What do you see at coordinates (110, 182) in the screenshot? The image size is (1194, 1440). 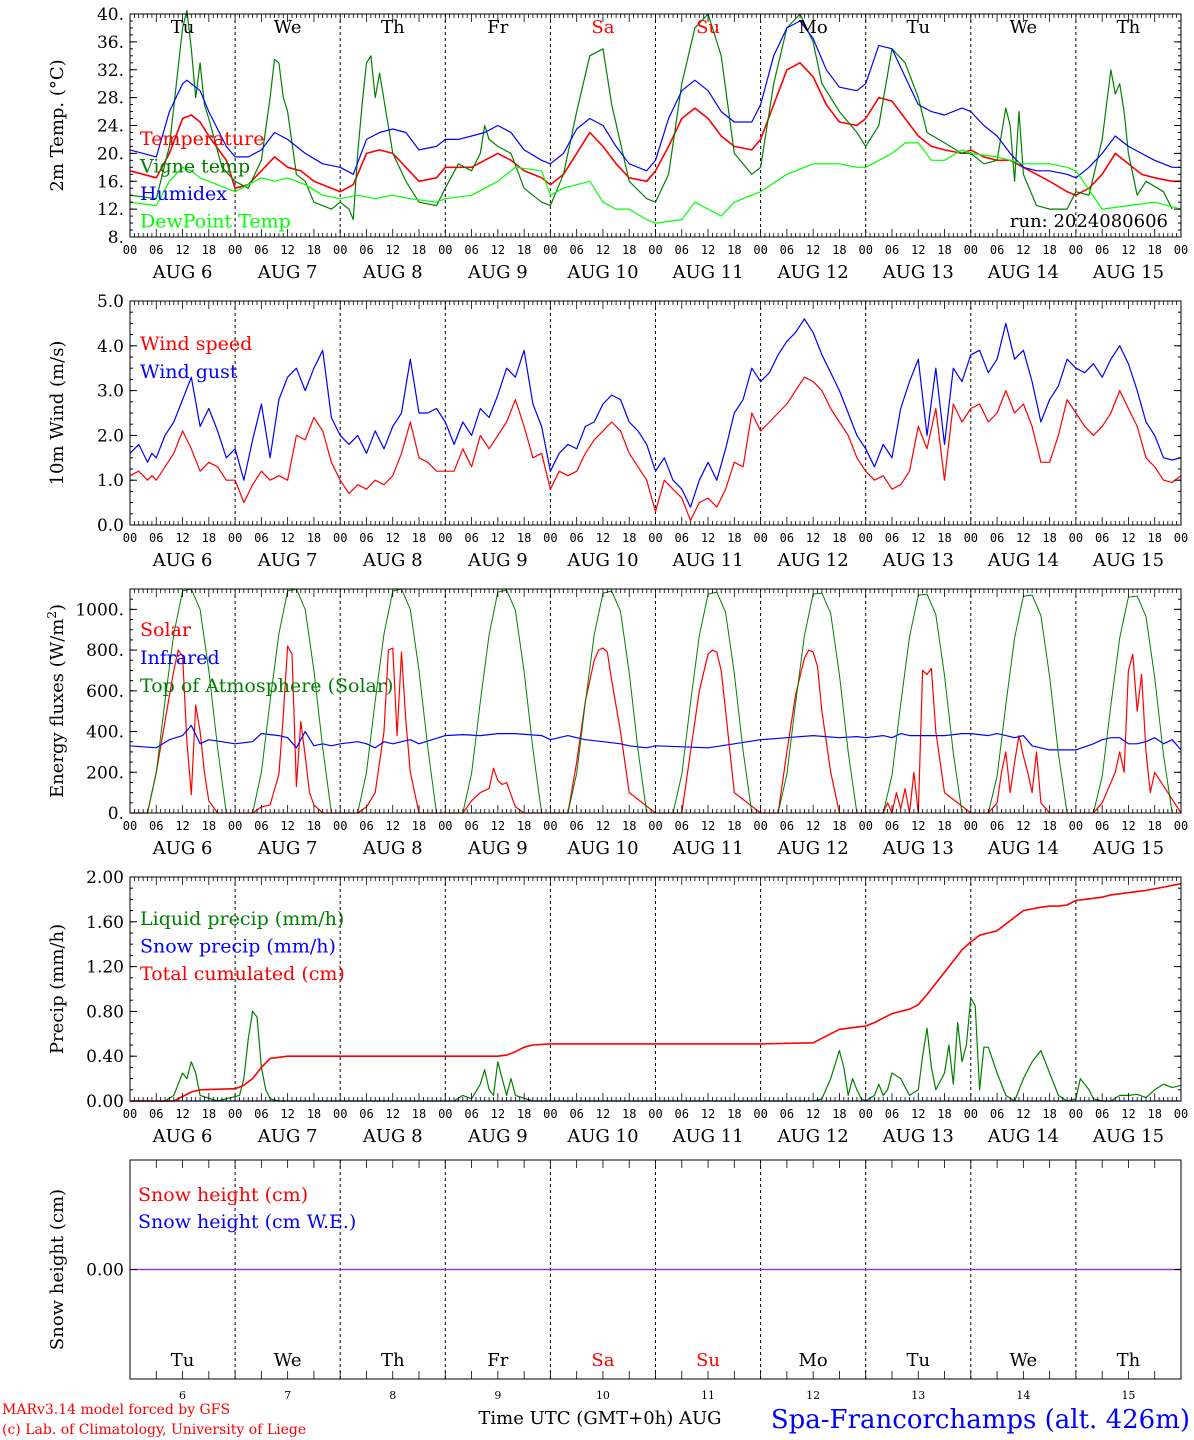 I see `y-tick-label: 16.` at bounding box center [110, 182].